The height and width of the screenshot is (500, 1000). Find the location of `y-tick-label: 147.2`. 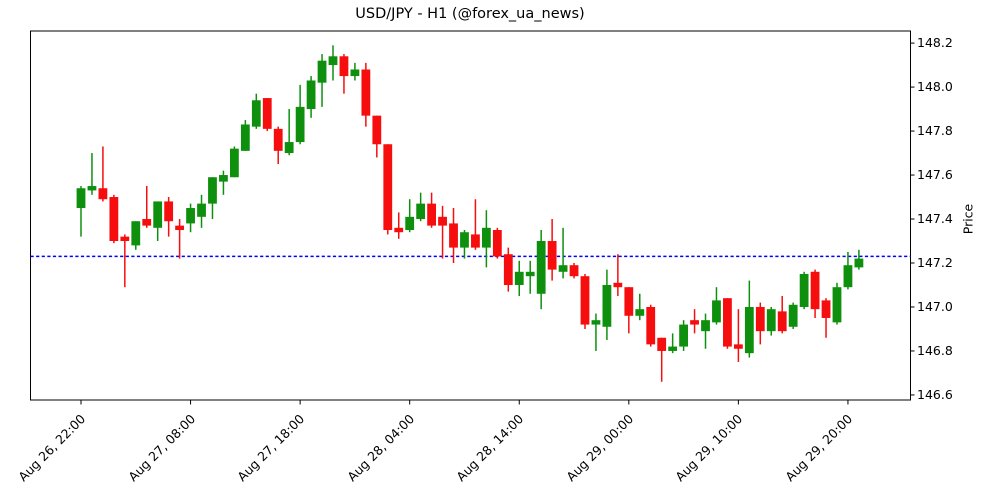

y-tick-label: 147.2 is located at coordinates (935, 262).